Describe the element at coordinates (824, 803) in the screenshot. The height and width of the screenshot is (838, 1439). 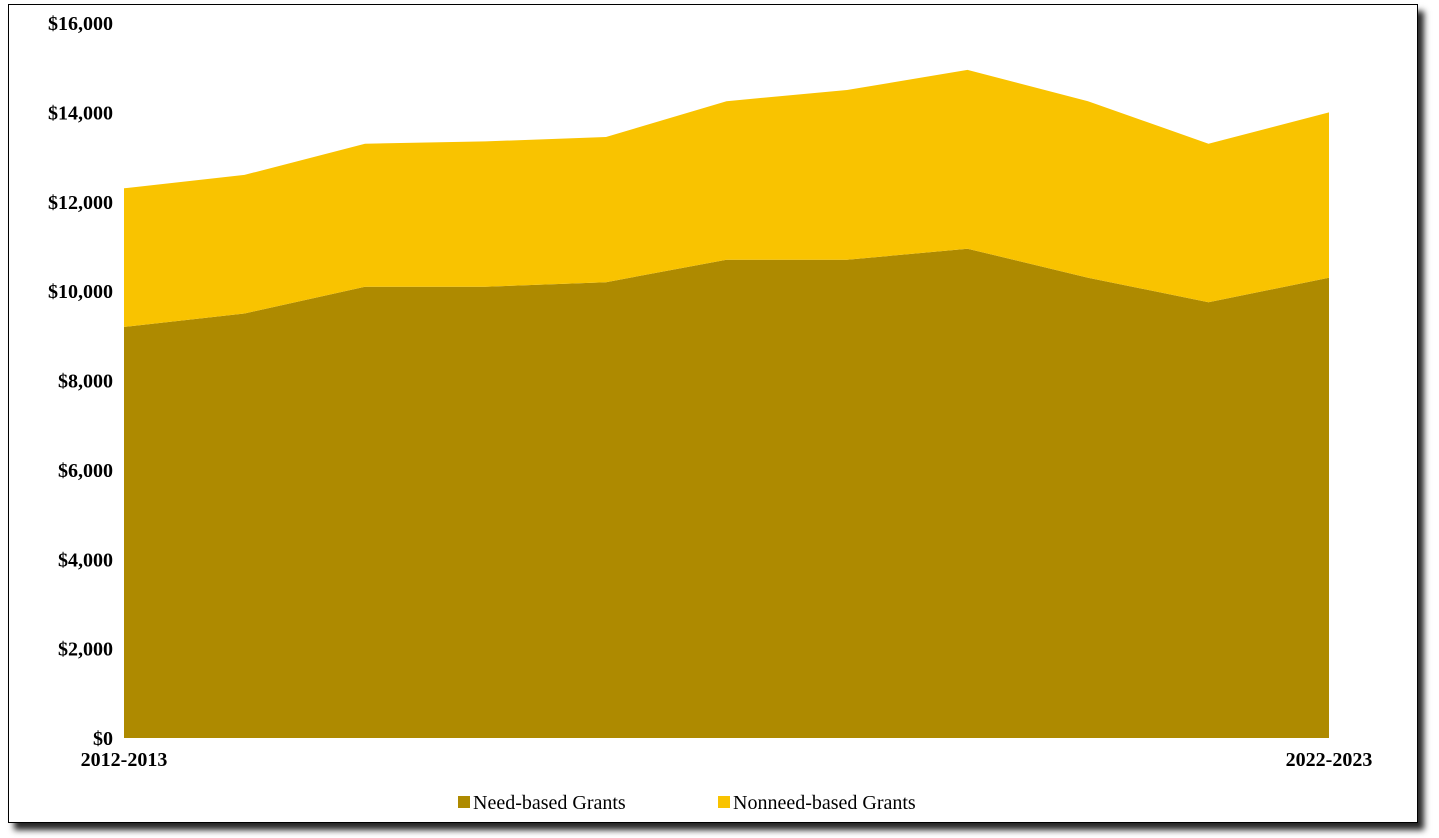
I see `legend-label: Nonneed-based Grants` at that location.